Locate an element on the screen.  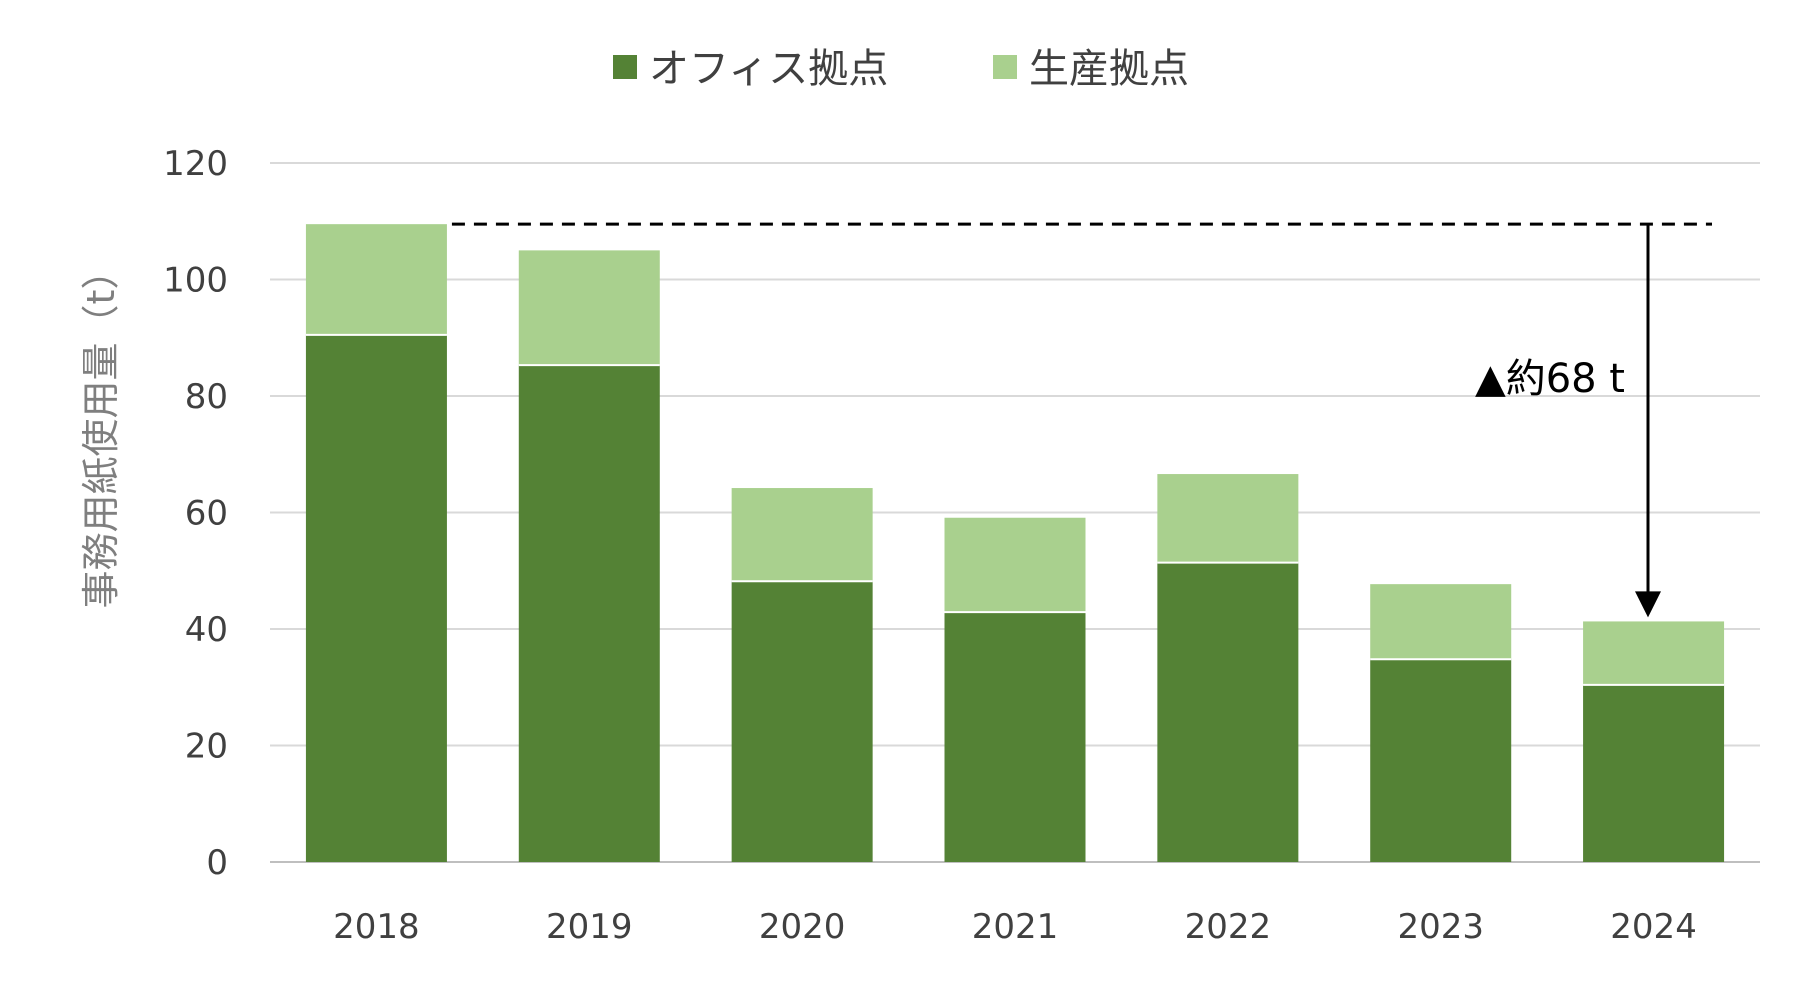
legend-label-production: 生産拠点 is located at coordinates (1109, 69).